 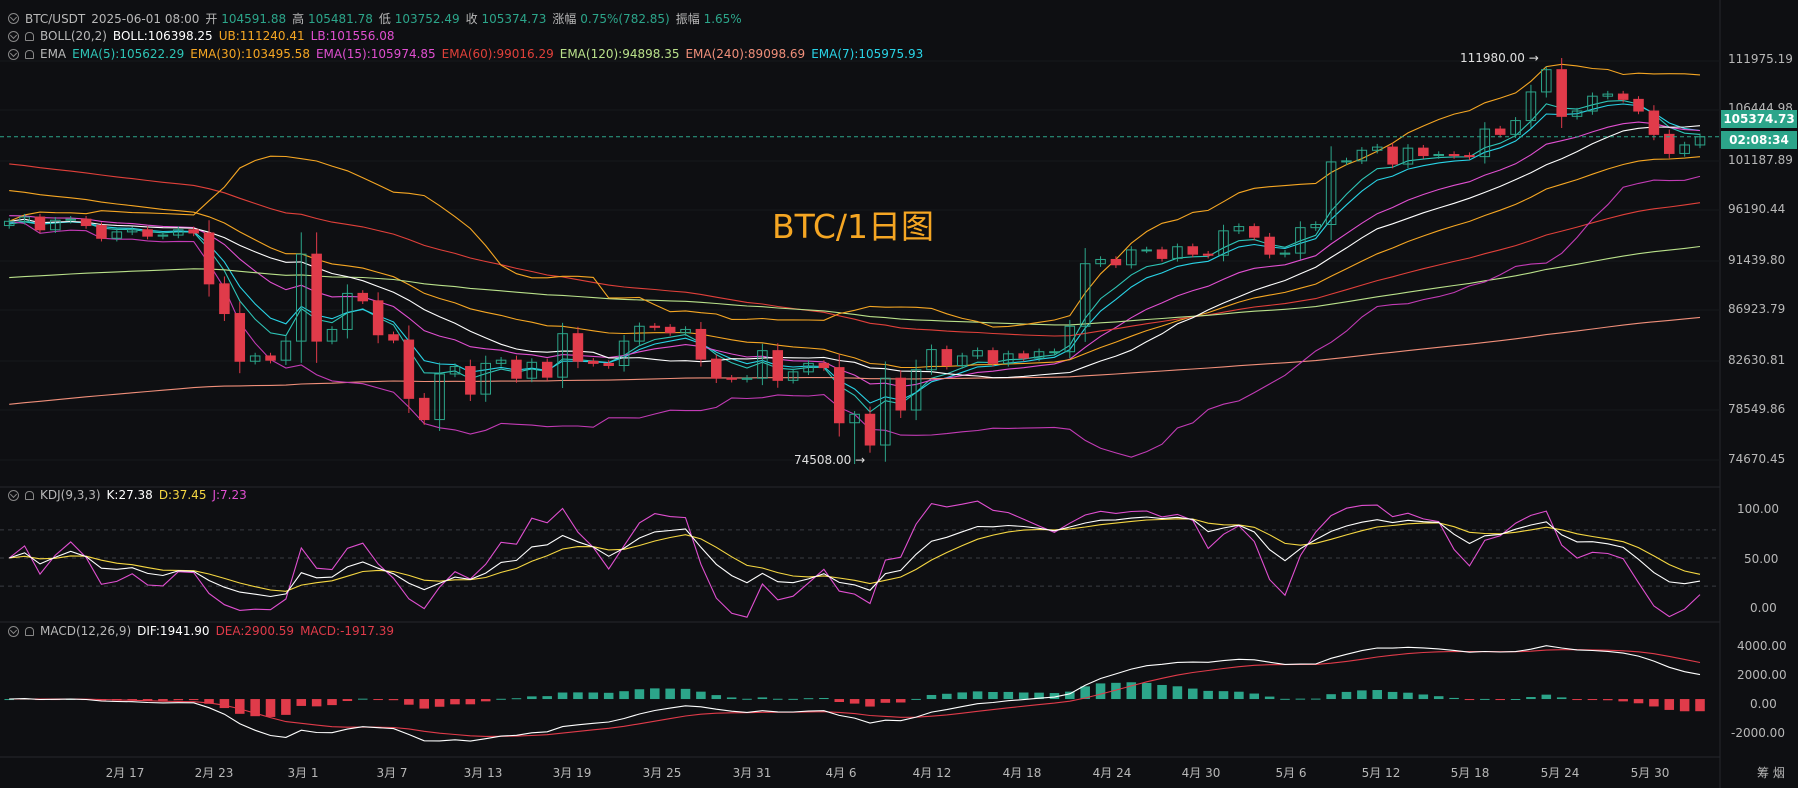 I want to click on price-tick: 74670.45, so click(x=1757, y=459).